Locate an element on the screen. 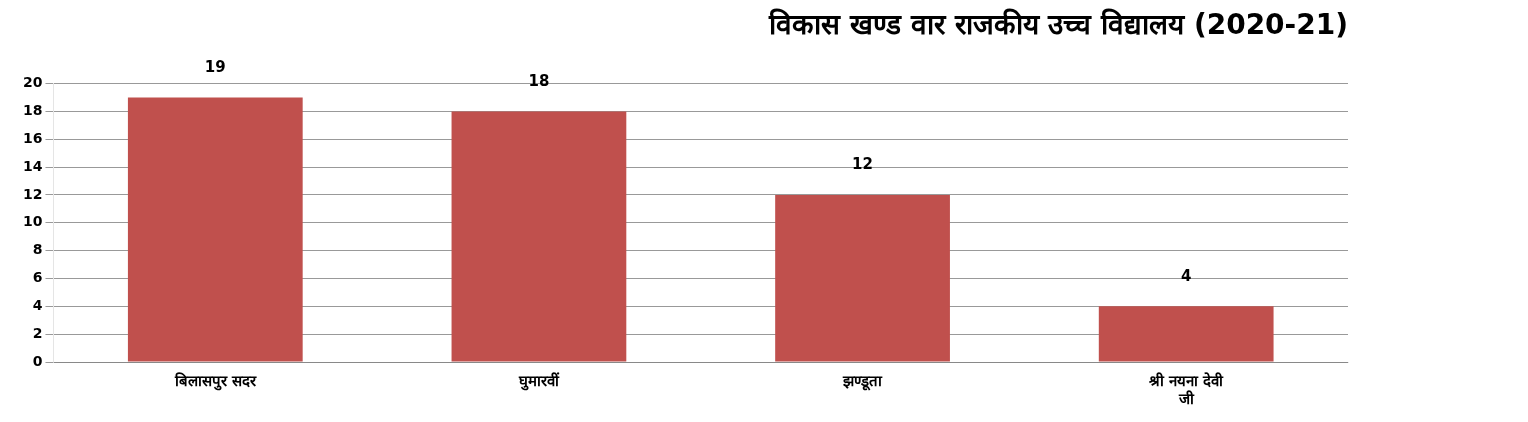 The width and height of the screenshot is (1528, 422). x-tick-label: झण्डूता is located at coordinates (863, 381).